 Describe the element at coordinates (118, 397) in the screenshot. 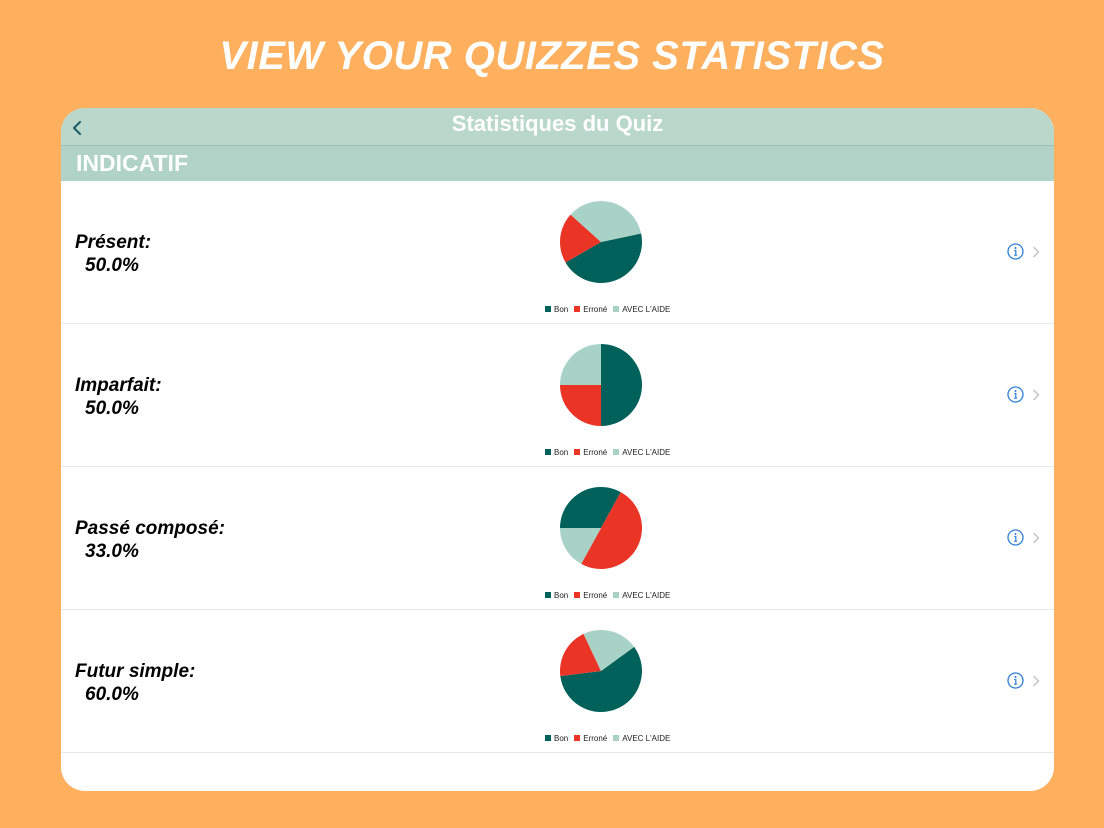

I see `tense-label: Imparfait: 50.0%` at that location.